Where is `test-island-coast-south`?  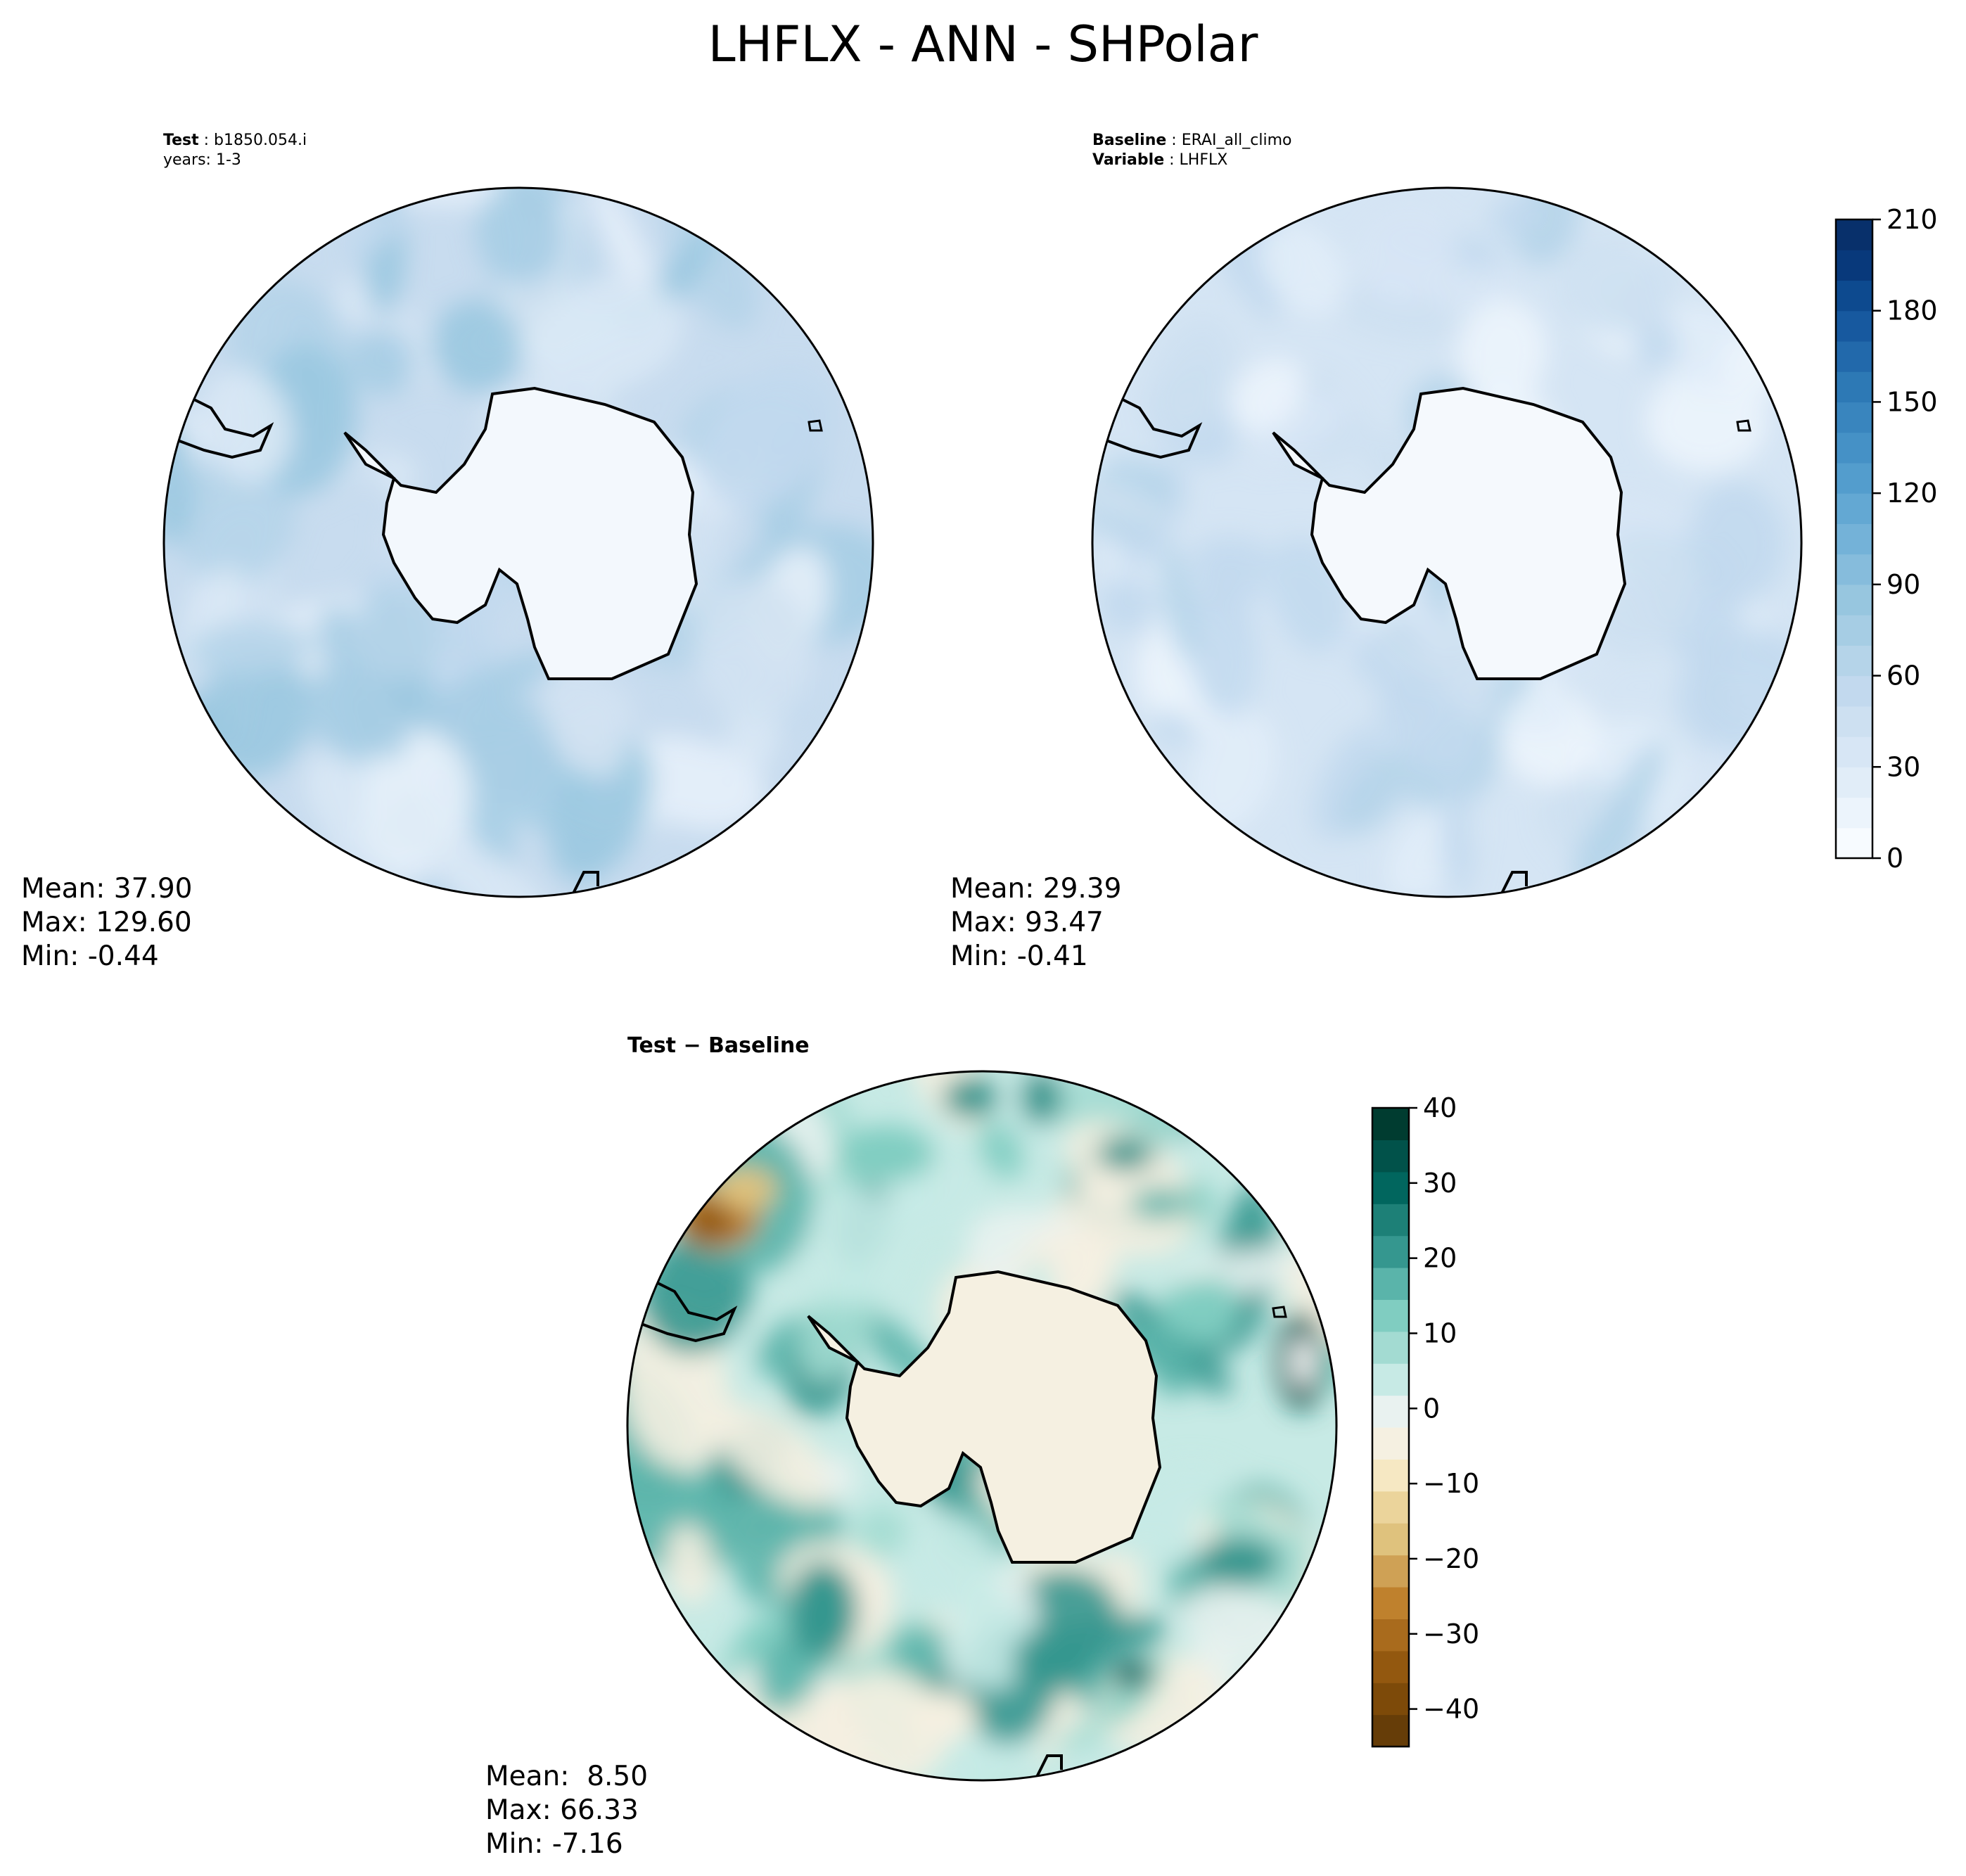 test-island-coast-south is located at coordinates (585, 882).